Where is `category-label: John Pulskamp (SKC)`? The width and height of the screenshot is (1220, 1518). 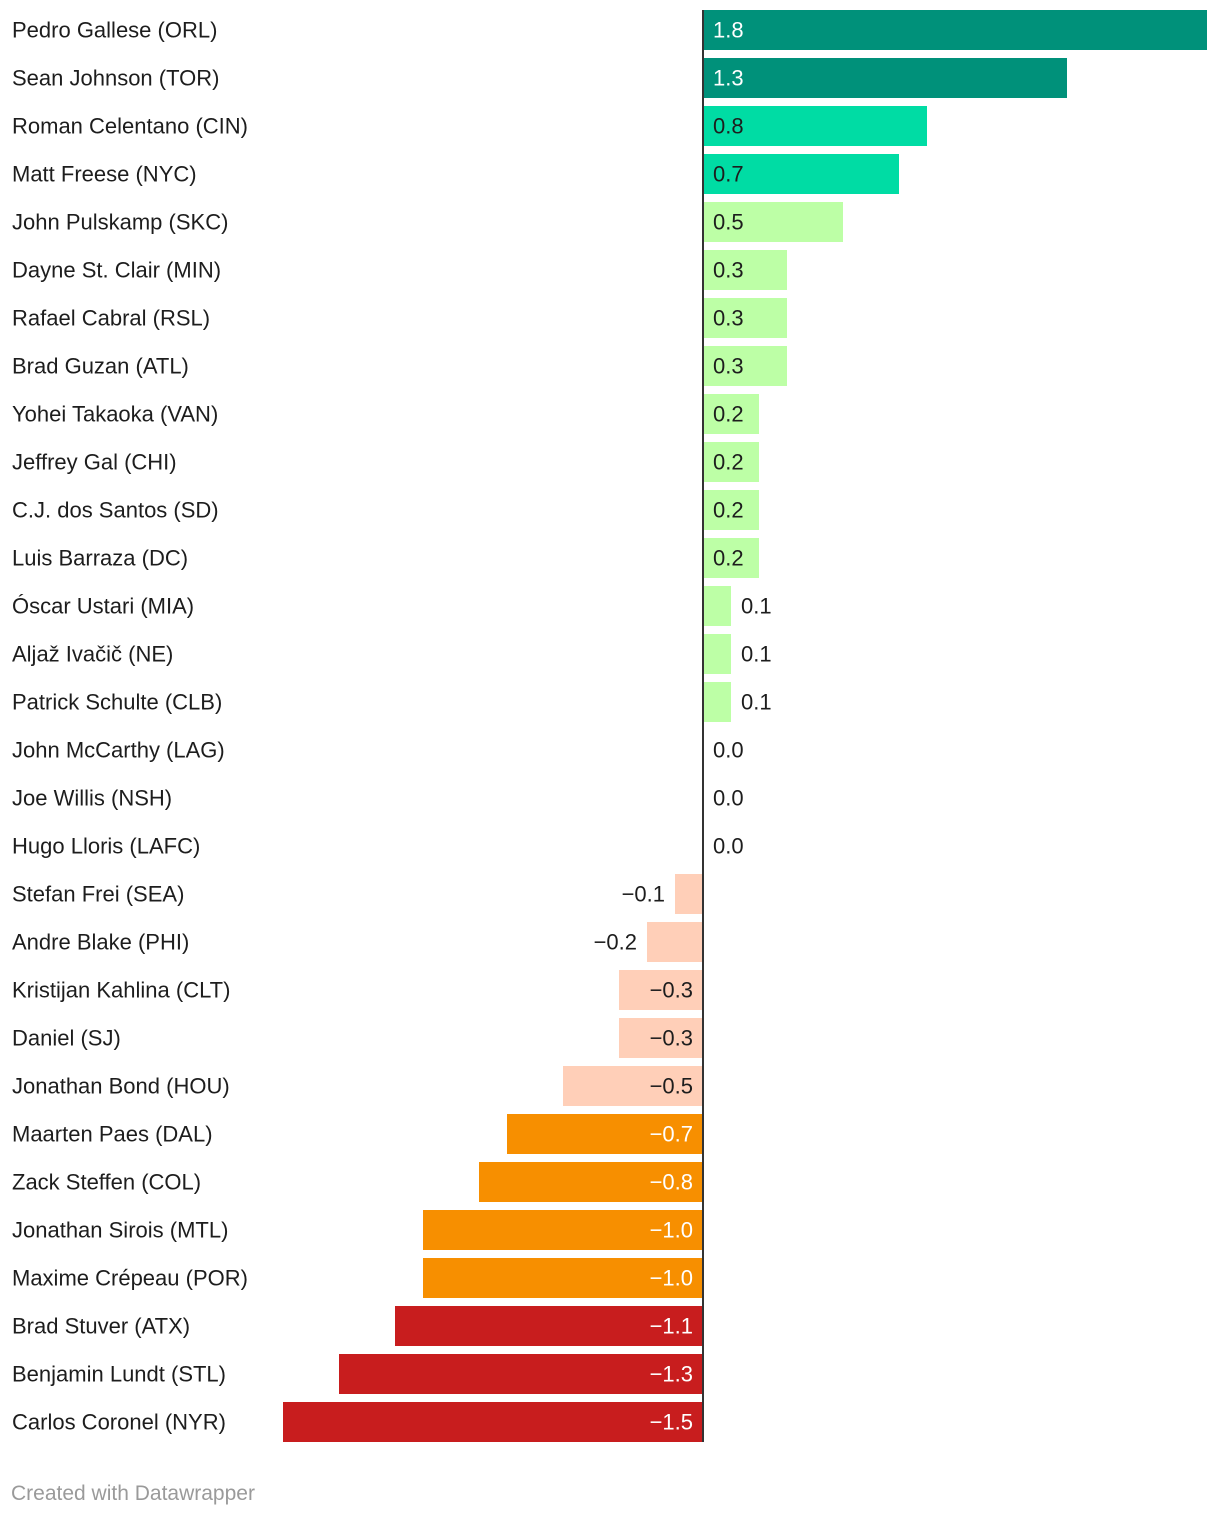
category-label: John Pulskamp (SKC) is located at coordinates (120, 222).